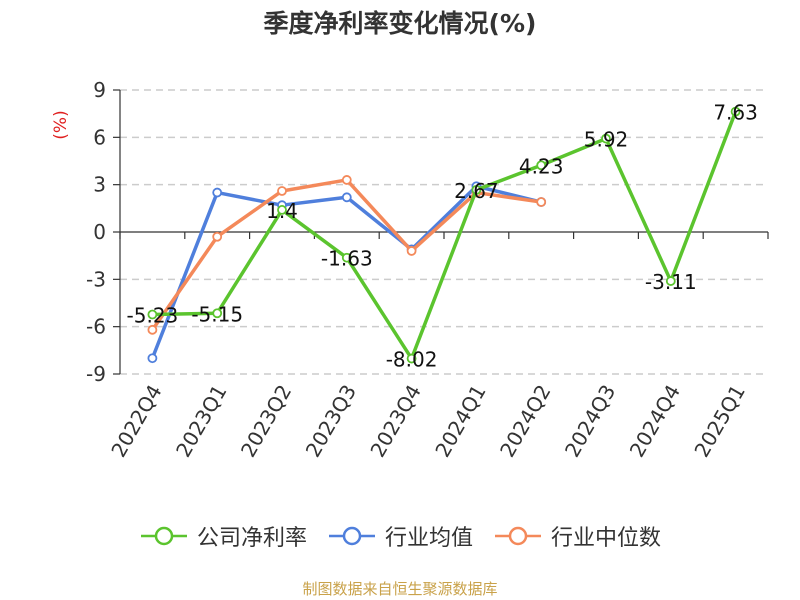  Describe the element at coordinates (525, 421) in the screenshot. I see `x-tick-label: 2024Q2` at that location.